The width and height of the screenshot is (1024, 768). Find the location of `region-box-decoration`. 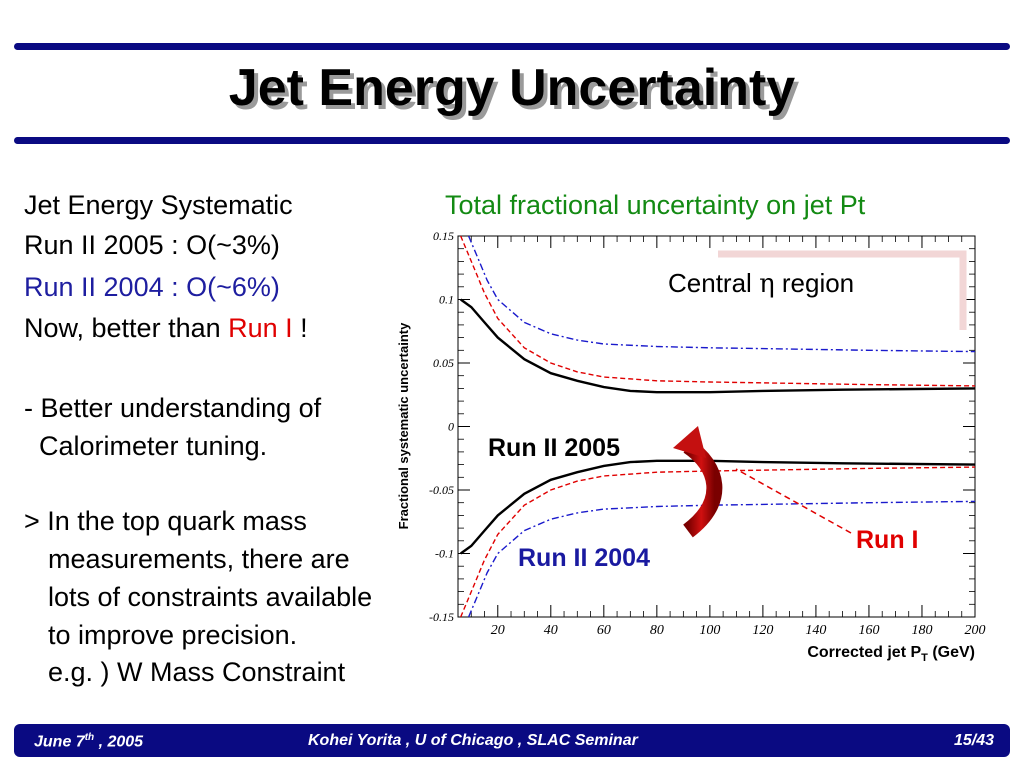

region-box-decoration is located at coordinates (842, 290).